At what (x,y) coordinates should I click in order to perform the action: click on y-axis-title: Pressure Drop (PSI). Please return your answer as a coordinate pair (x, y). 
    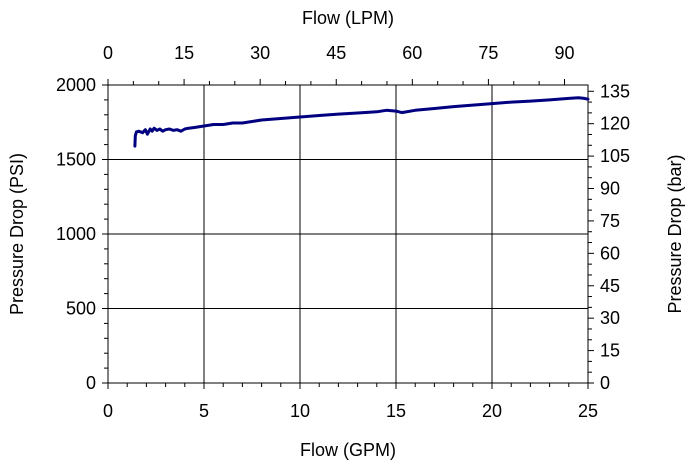
    Looking at the image, I should click on (17, 234).